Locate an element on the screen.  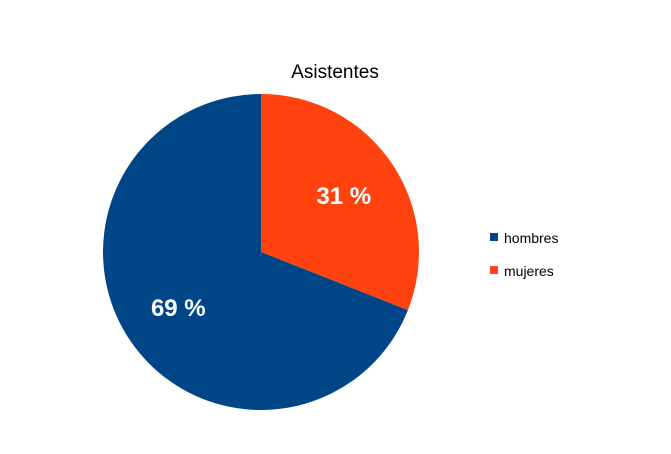
slice-labels: 31 % 69 % is located at coordinates (261, 252).